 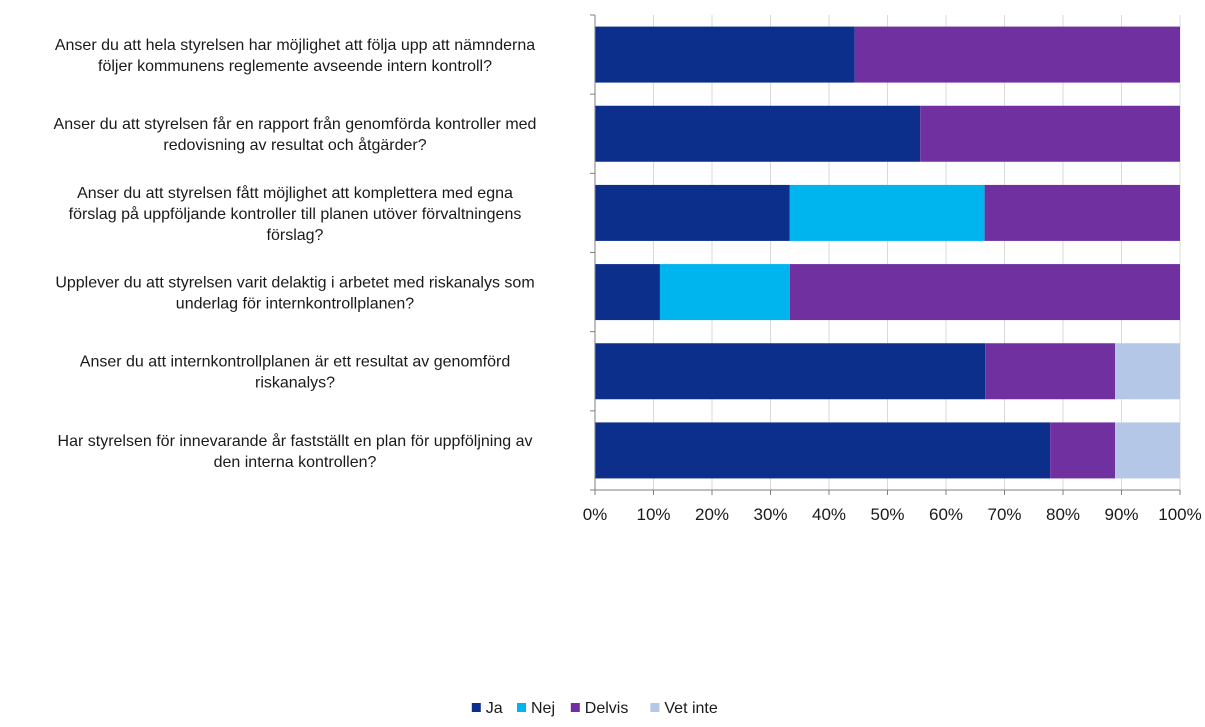 What do you see at coordinates (712, 514) in the screenshot?
I see `x-tick-label: 20%` at bounding box center [712, 514].